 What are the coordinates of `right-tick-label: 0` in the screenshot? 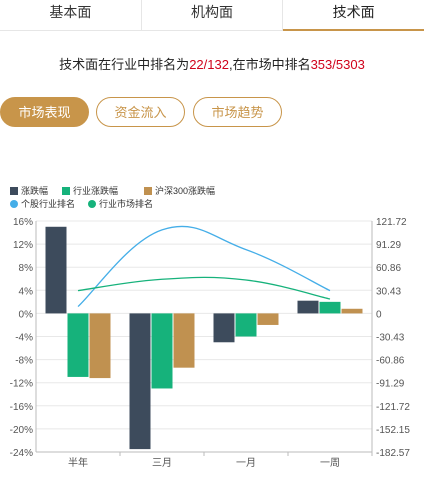 It's located at (379, 314).